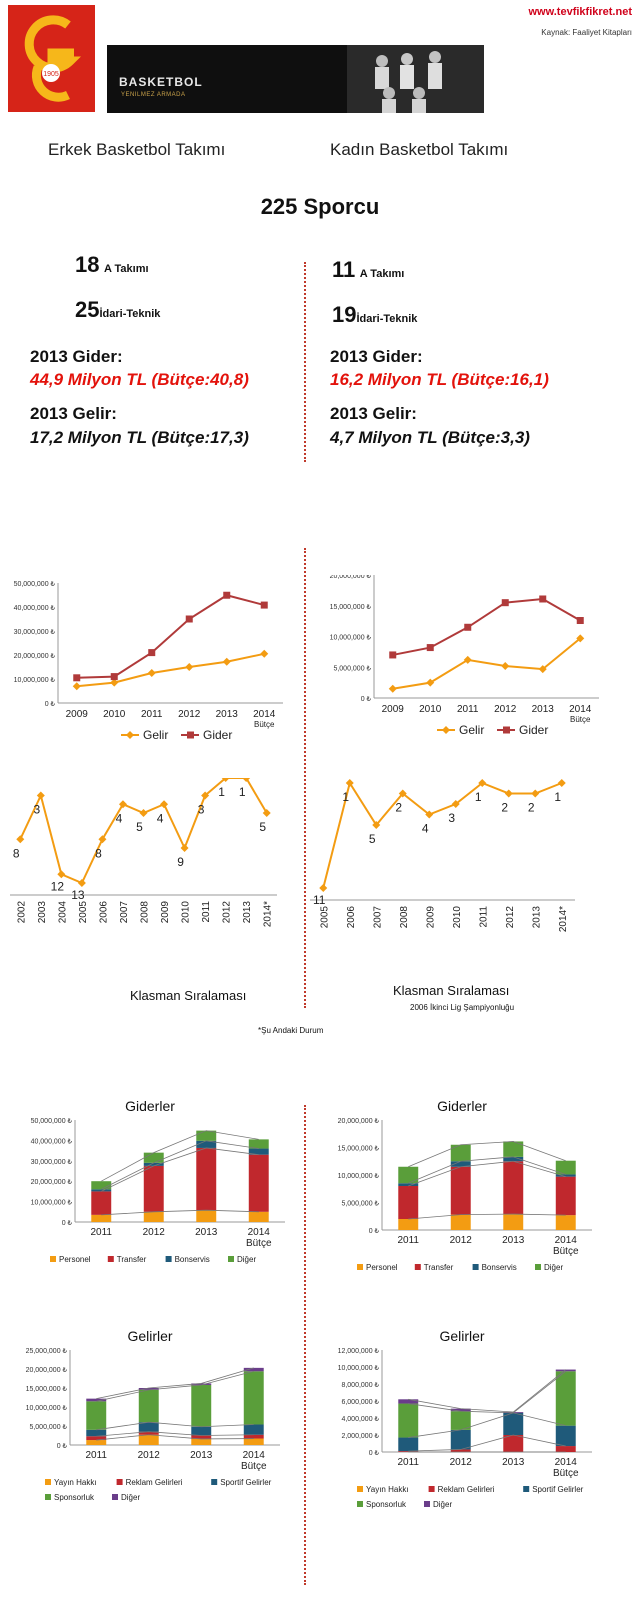 The image size is (640, 1600). I want to click on y-tick-label: 10,000,000 ₺, so click(35, 680).